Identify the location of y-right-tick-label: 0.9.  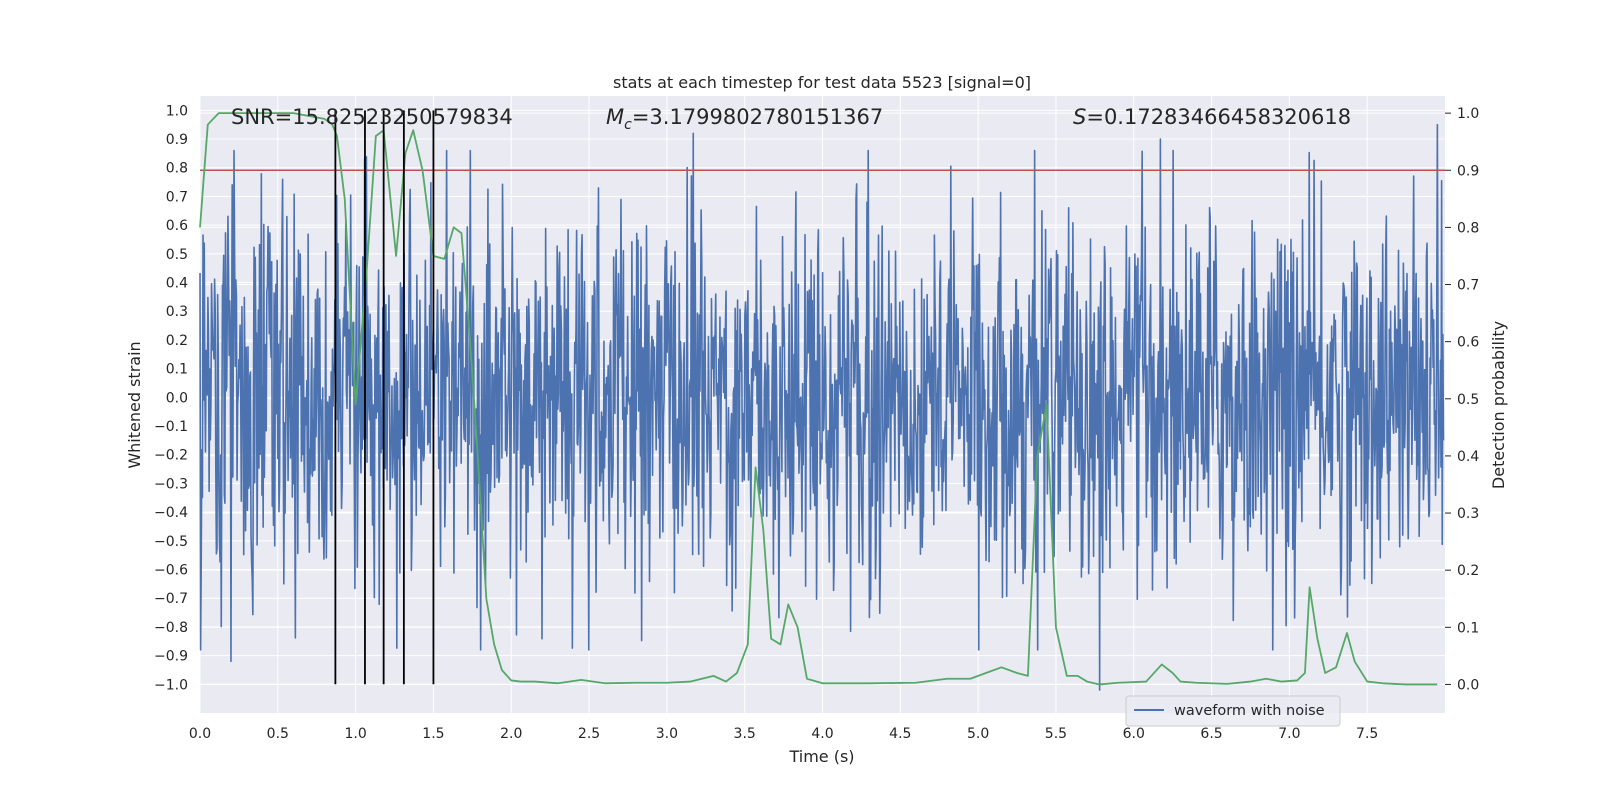
(1468, 171).